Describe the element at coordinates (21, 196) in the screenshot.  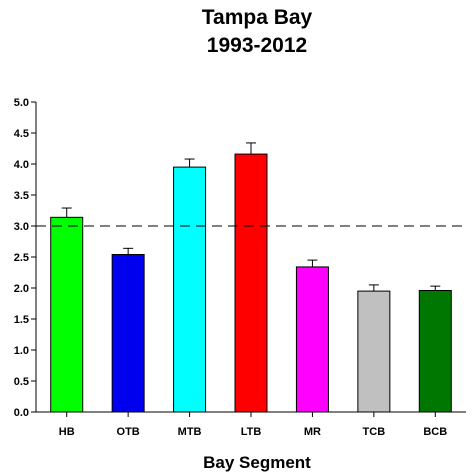
I see `y-tick-label: 3.5` at that location.